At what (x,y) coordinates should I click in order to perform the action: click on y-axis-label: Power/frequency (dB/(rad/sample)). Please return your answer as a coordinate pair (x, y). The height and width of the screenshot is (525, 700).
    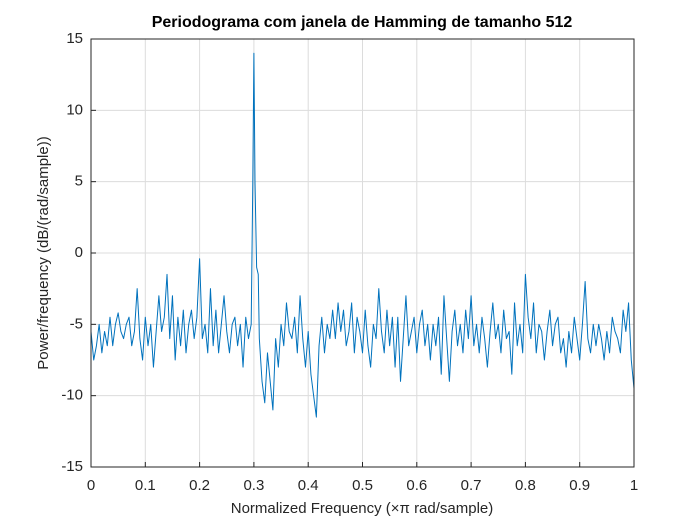
    Looking at the image, I should click on (43, 252).